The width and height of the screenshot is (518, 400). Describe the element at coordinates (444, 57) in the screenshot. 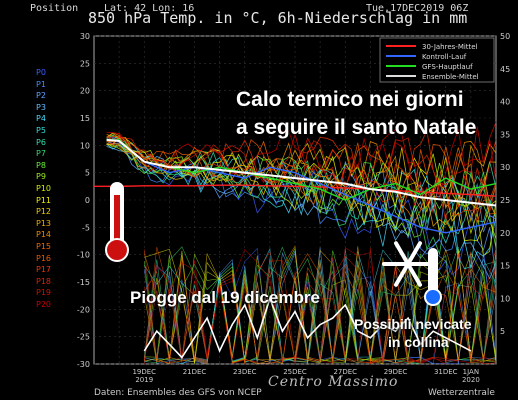

I see `legend-label: Kontroll-Lauf` at that location.